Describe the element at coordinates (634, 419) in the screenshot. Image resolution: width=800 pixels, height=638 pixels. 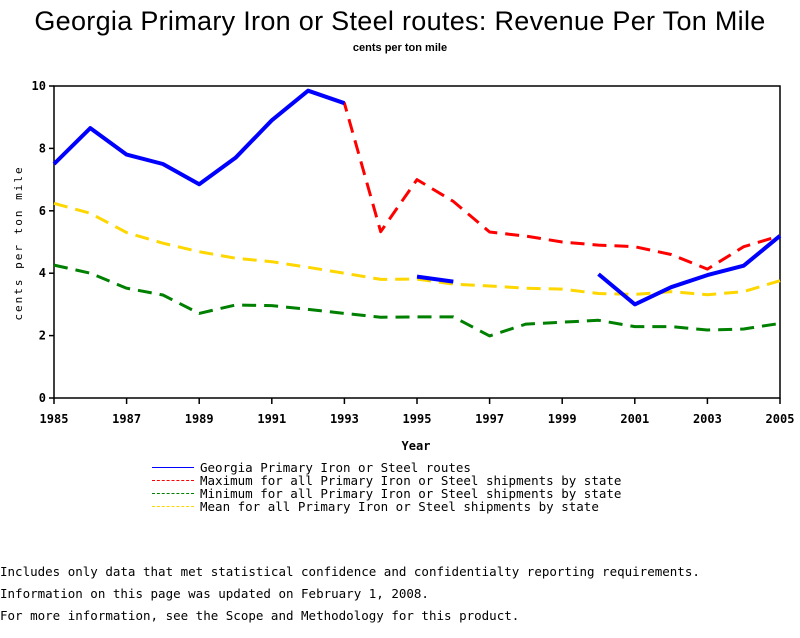
I see `x-tick-label: 2001` at that location.